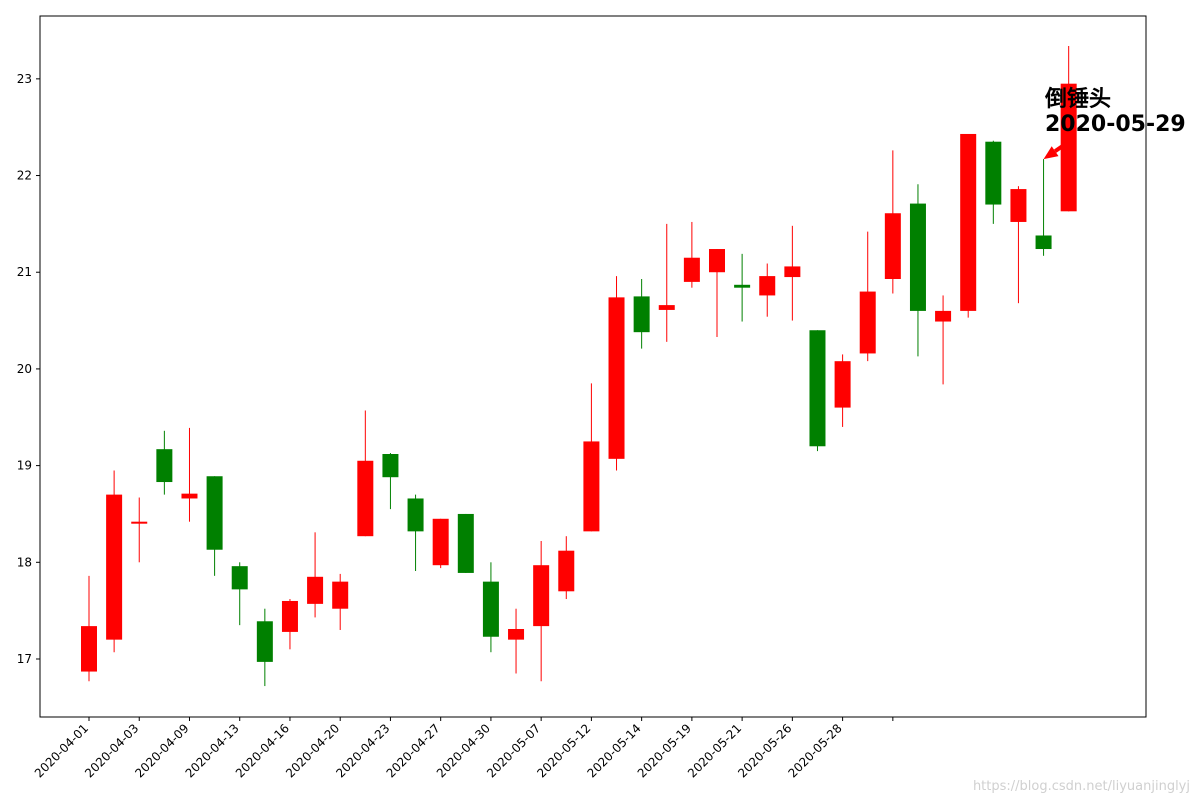 This screenshot has width=1200, height=800. What do you see at coordinates (1077, 99) in the screenshot?
I see `annotation-label-pattern: 倒锤头` at bounding box center [1077, 99].